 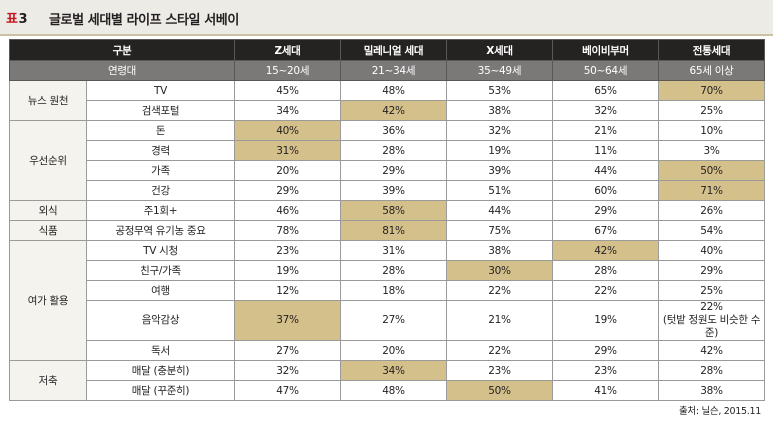 What do you see at coordinates (499, 50) in the screenshot?
I see `col-header-x: X세대` at bounding box center [499, 50].